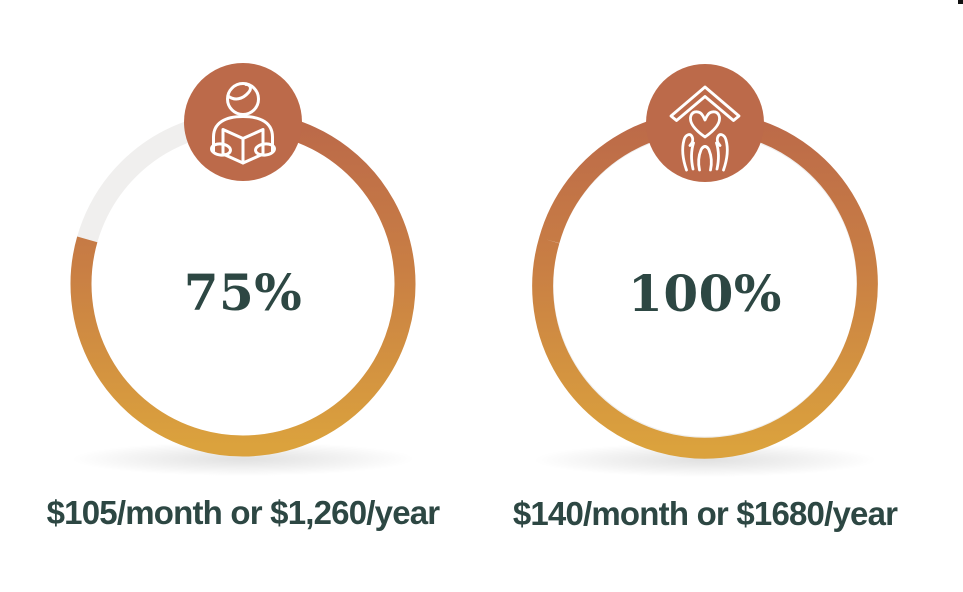 The height and width of the screenshot is (592, 963). I want to click on hands-holding-heart-icon, so click(705, 128).